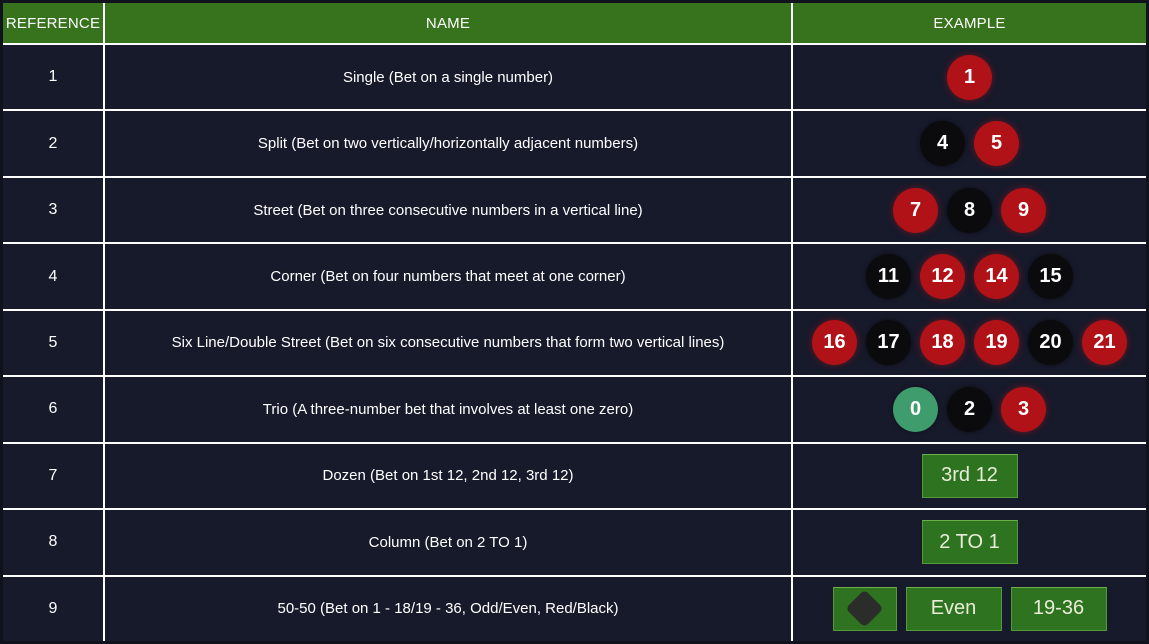 This screenshot has width=1149, height=644. Describe the element at coordinates (53, 23) in the screenshot. I see `column-header-reference: REFERENCE` at that location.